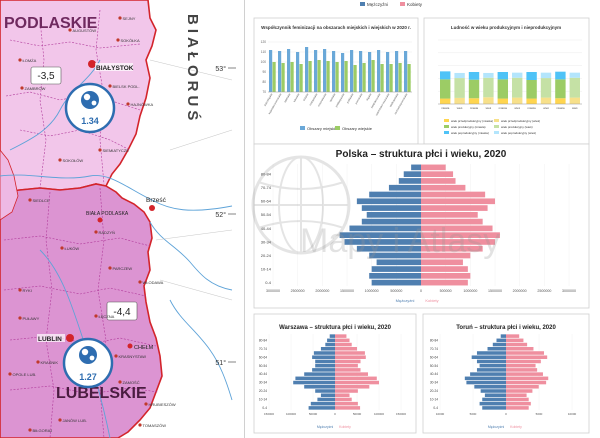 Image resolution: width=600 pixels, height=438 pixels. Describe the element at coordinates (445, 108) in the screenshot. I see `x-tick-label: miasta` at that location.